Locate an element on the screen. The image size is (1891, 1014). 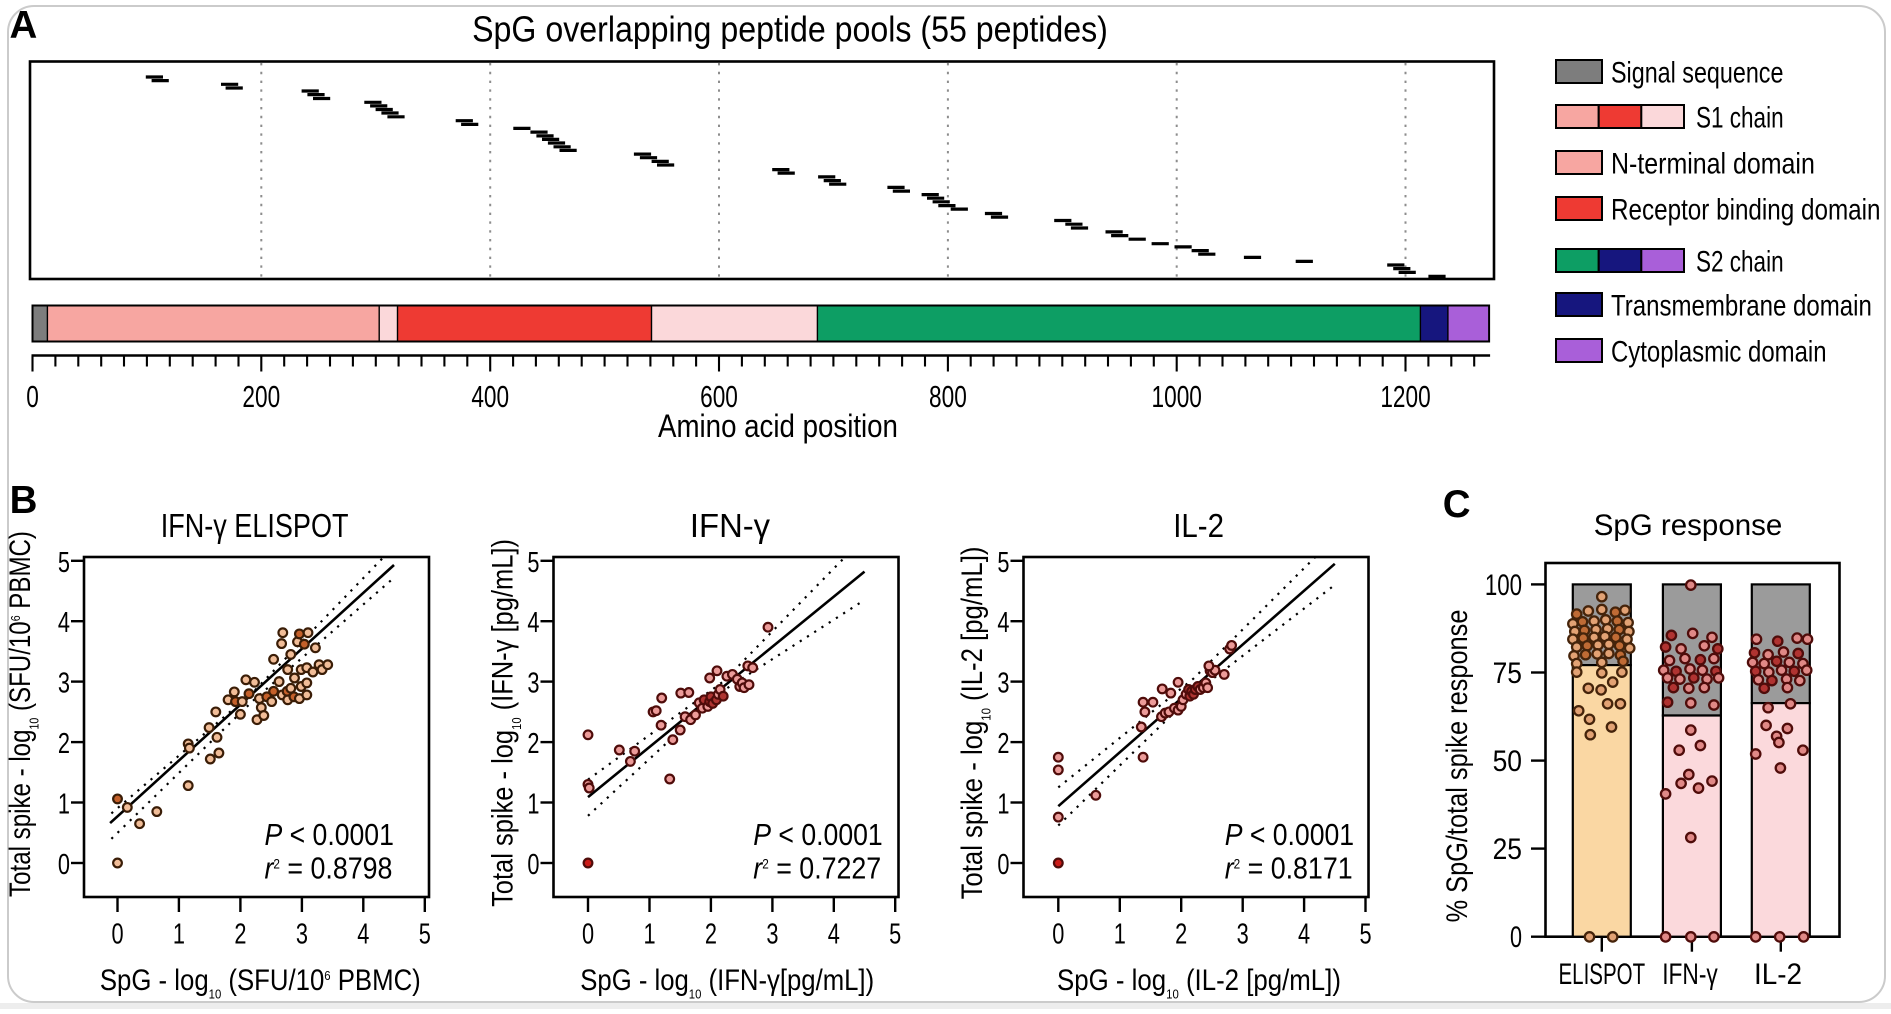
svg-text: 800 is located at coordinates (948, 395).